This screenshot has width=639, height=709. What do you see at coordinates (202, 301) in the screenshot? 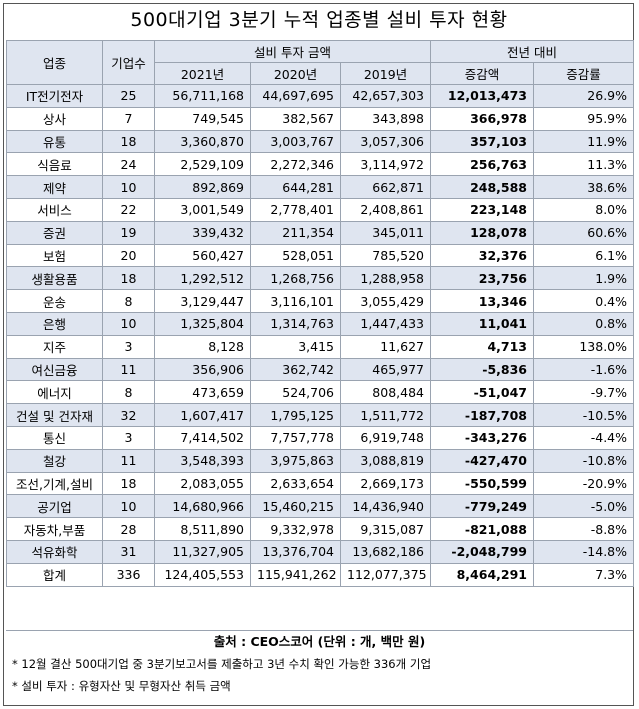
I see `cell-2021: 3,129,447` at bounding box center [202, 301].